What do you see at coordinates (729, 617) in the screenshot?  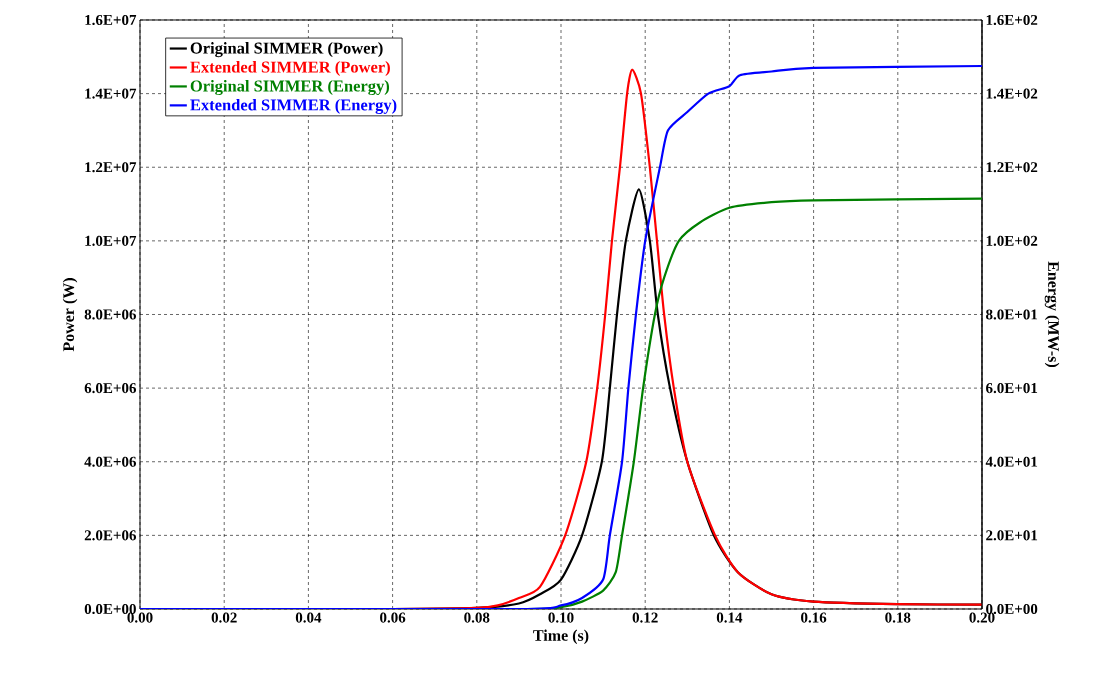 I see `x-tick-label: 0.14` at bounding box center [729, 617].